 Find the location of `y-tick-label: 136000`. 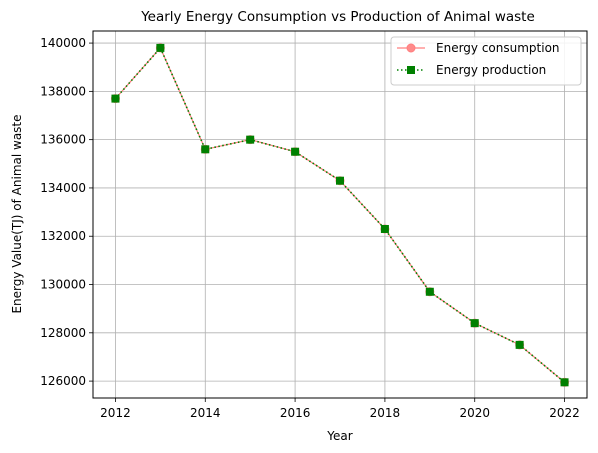

y-tick-label: 136000 is located at coordinates (63, 140).